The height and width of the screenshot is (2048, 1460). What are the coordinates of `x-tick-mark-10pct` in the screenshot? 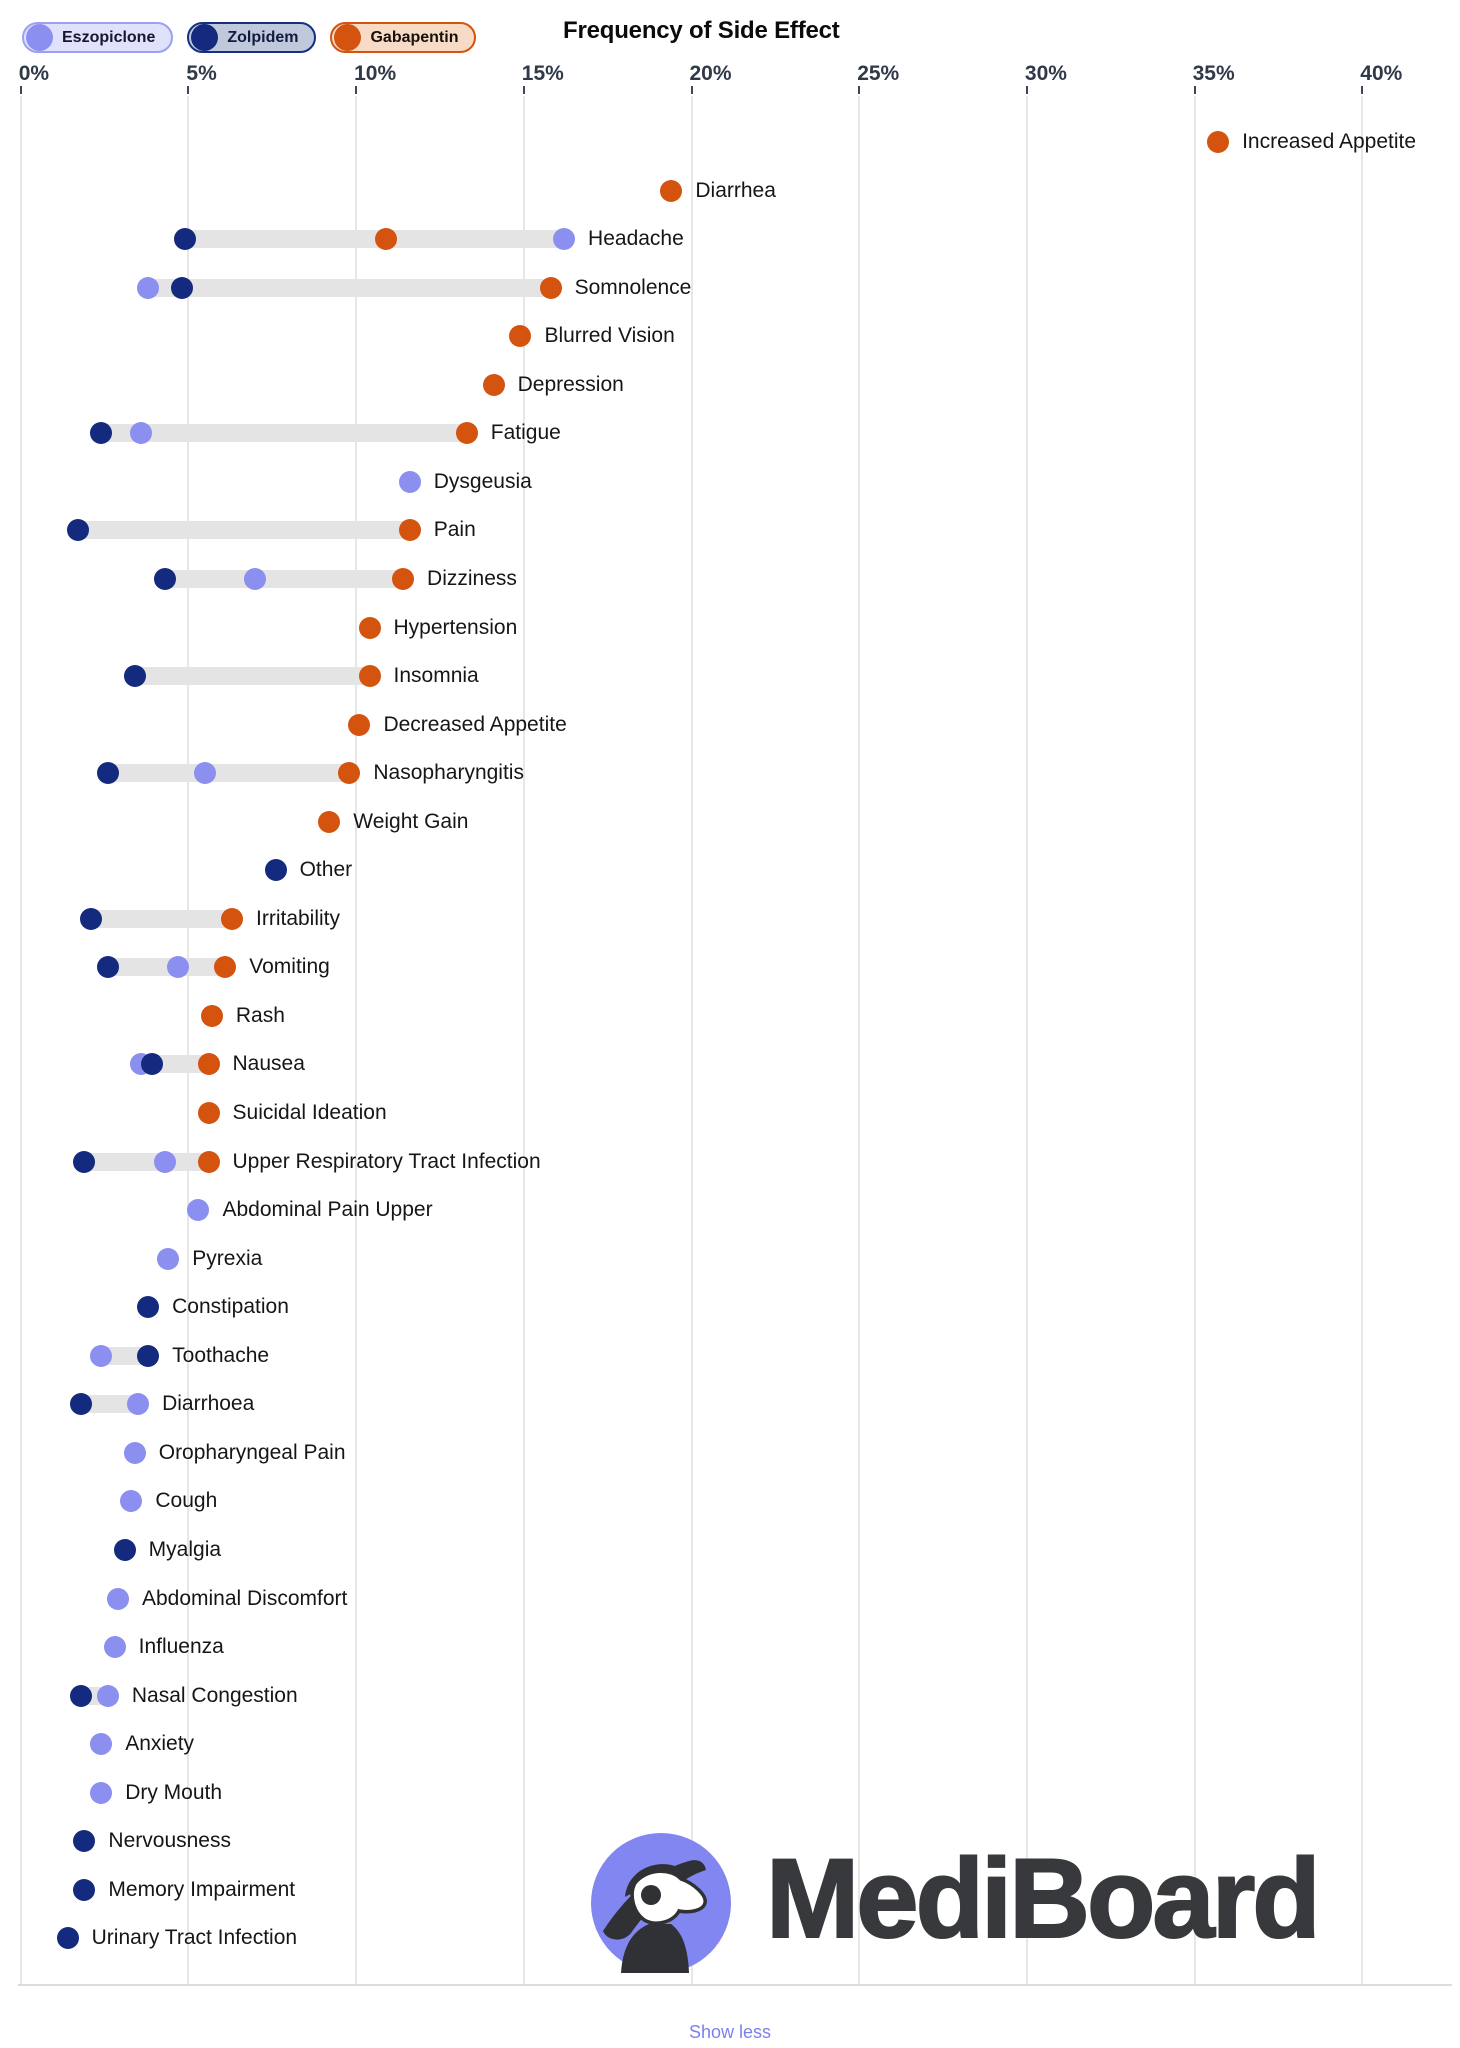 It's located at (356, 90).